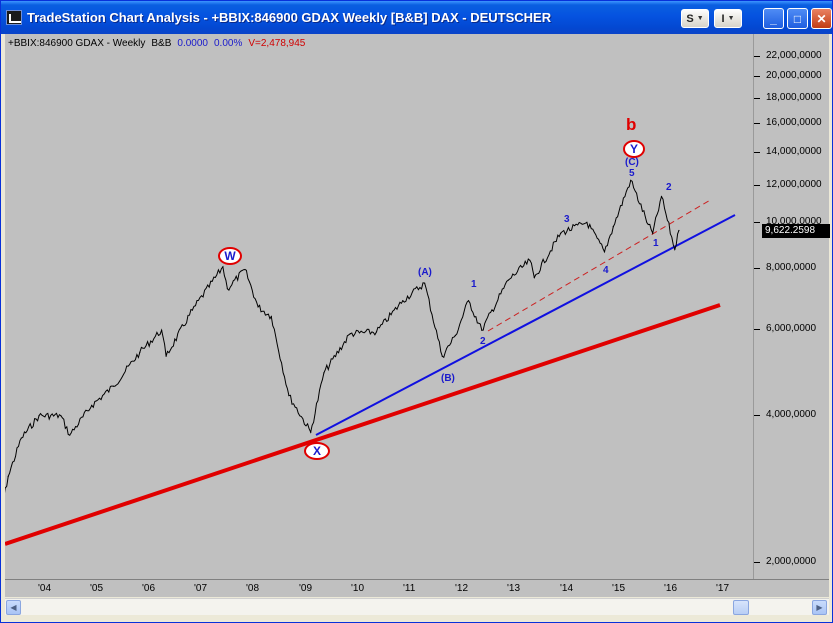  I want to click on close-icon: ✕, so click(821, 18).